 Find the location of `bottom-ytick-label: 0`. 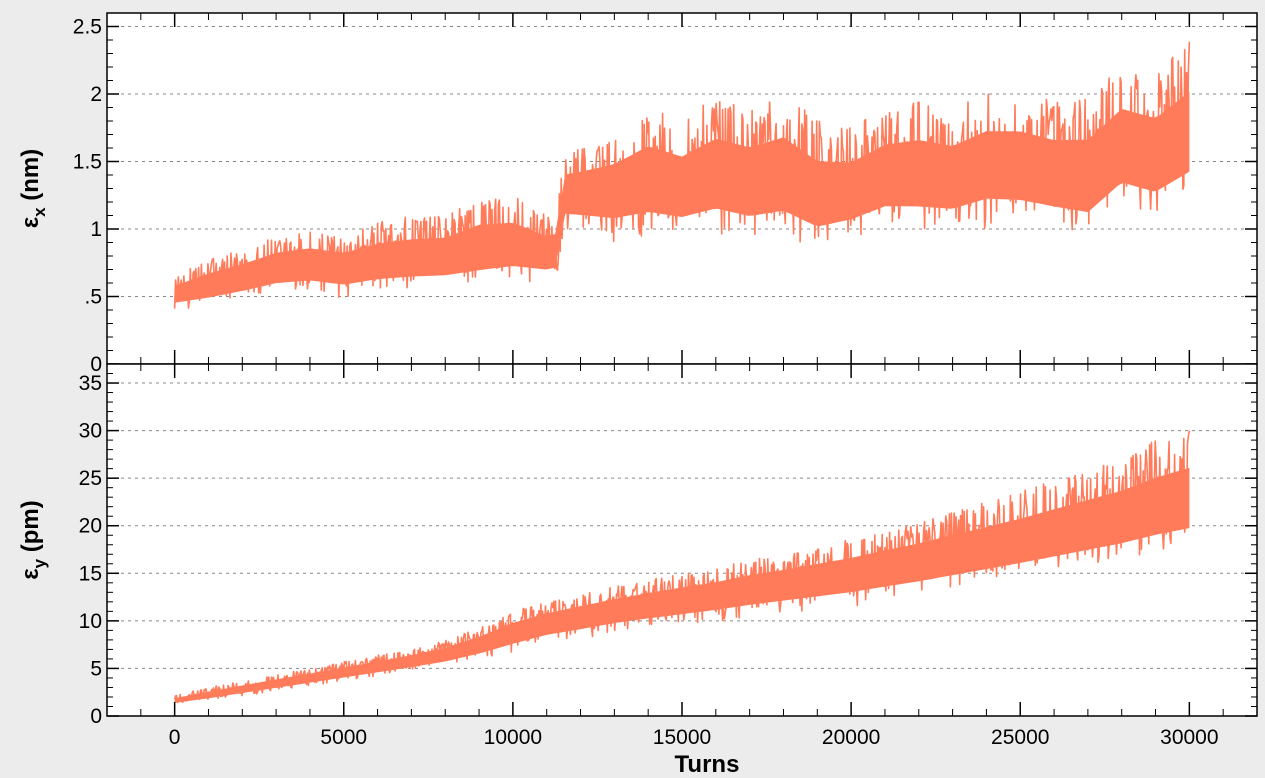

bottom-ytick-label: 0 is located at coordinates (96, 716).